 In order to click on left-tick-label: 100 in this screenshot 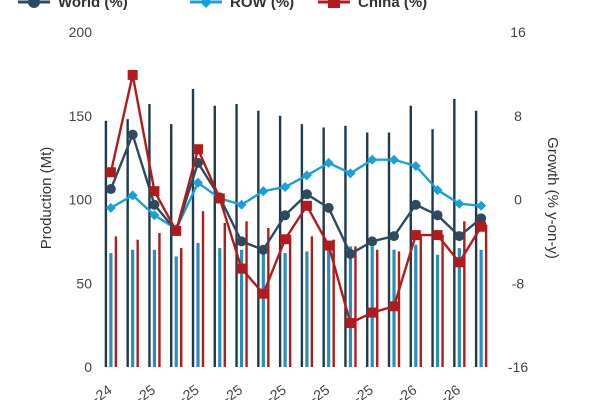, I will do `click(81, 200)`.